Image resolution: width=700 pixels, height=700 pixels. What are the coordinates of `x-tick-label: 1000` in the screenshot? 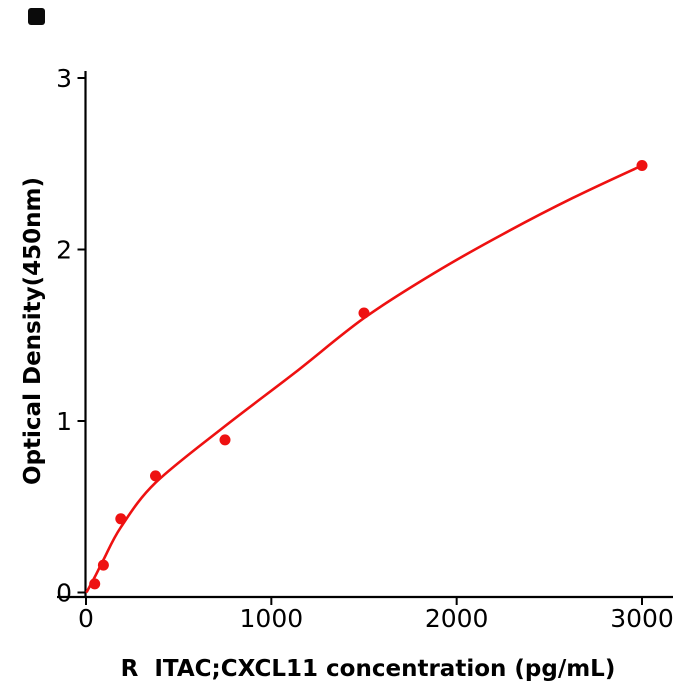 It's located at (272, 618).